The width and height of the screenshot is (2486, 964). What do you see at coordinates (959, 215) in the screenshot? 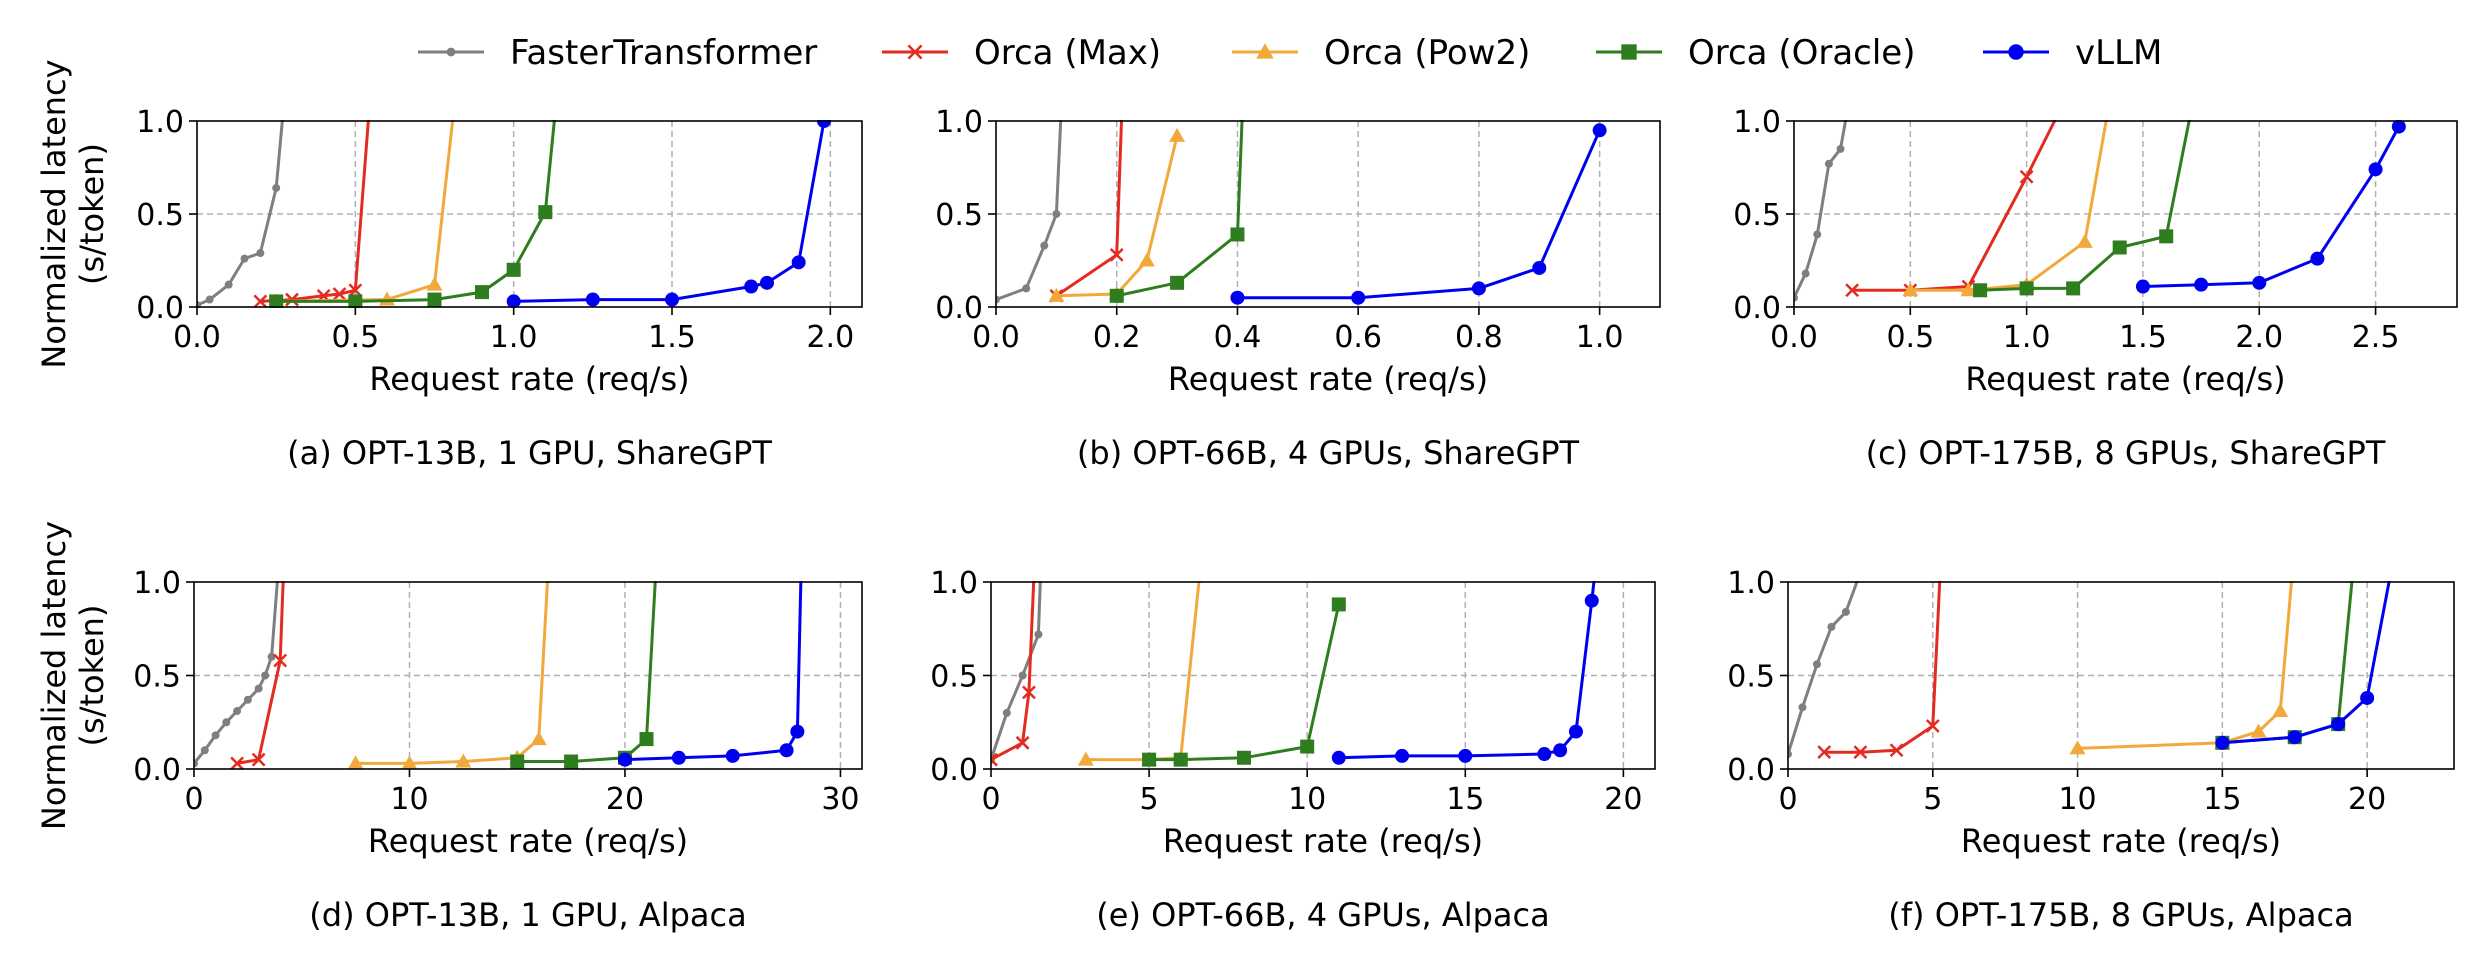
I see `y-tick-label: 0.5` at bounding box center [959, 215].